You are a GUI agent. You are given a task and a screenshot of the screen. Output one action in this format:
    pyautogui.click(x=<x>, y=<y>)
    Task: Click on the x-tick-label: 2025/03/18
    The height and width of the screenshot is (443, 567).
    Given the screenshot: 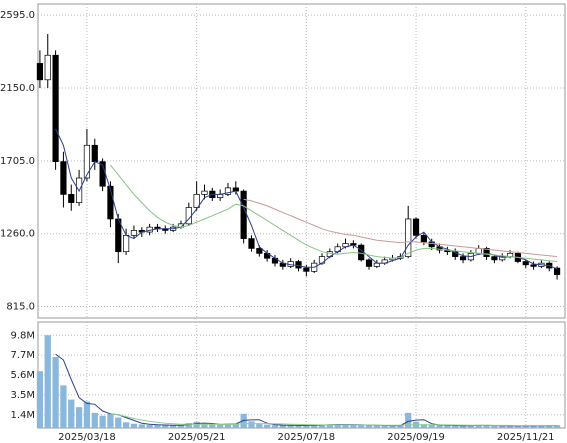 What is the action you would take?
    pyautogui.click(x=87, y=437)
    